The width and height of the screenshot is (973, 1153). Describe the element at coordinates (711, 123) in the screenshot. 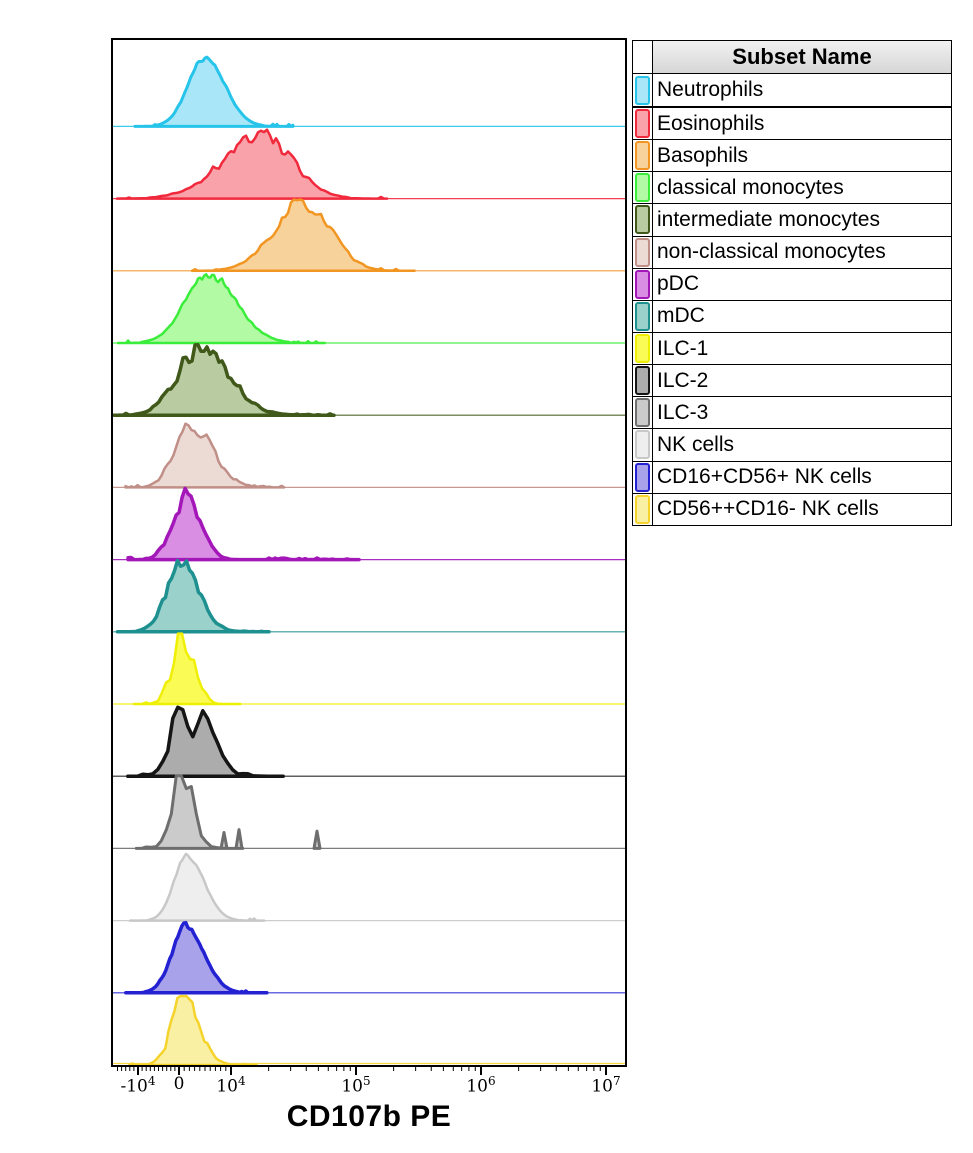

I see `legend-subset-name: Eosinophils` at that location.